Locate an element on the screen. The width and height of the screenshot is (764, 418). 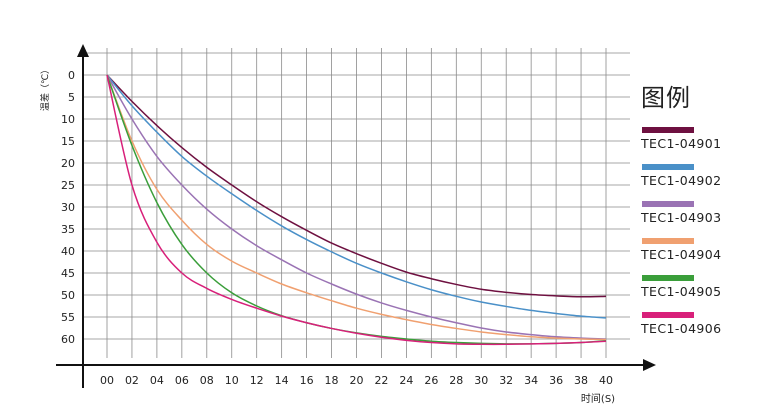
legend-item: TEC1-04902 is located at coordinates (700, 172).